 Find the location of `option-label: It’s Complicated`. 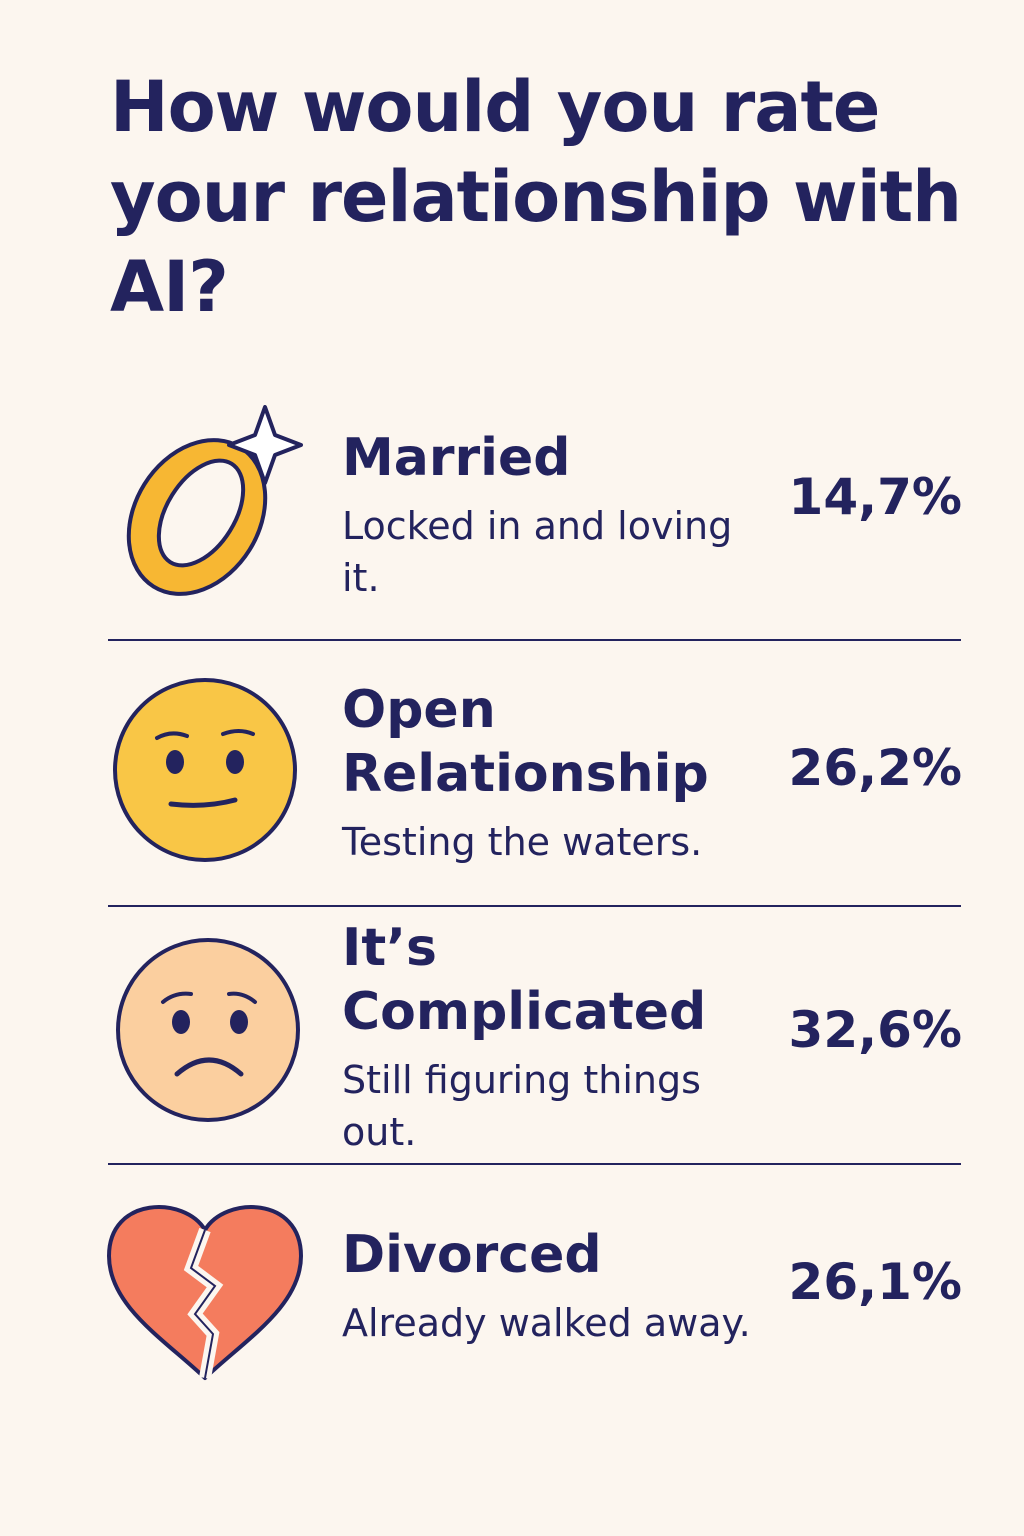

option-label: It’s Complicated is located at coordinates (524, 980).